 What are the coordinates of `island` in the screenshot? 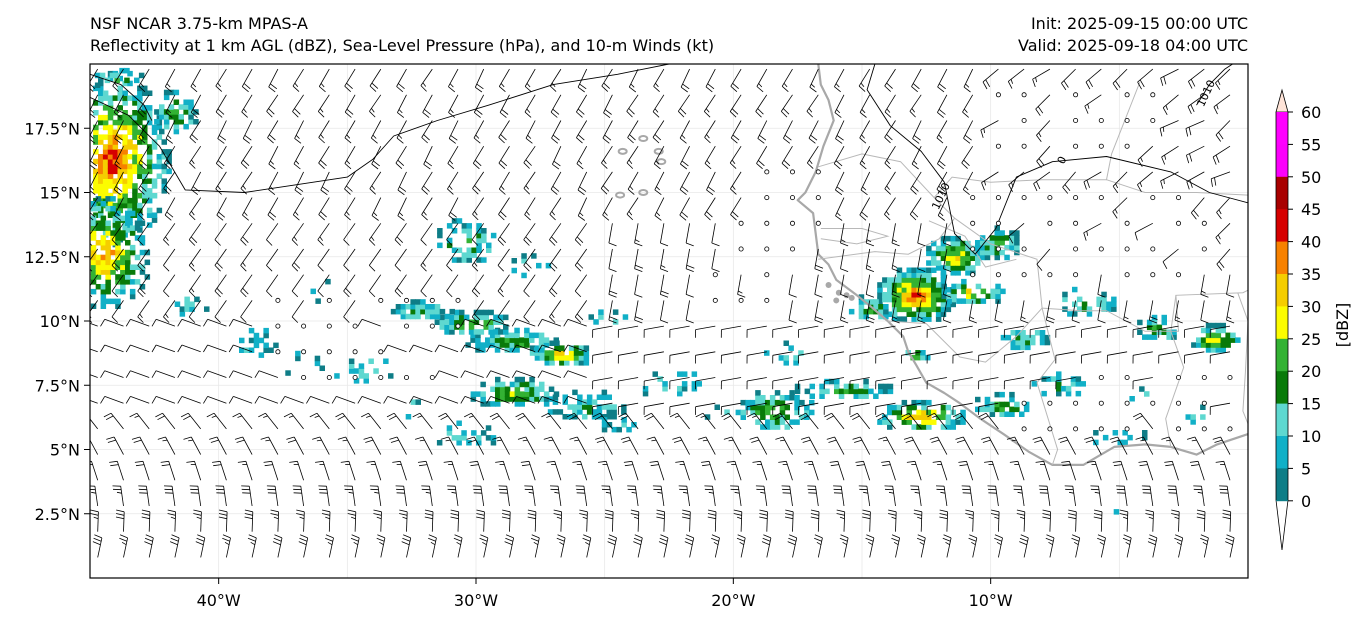 It's located at (846, 295).